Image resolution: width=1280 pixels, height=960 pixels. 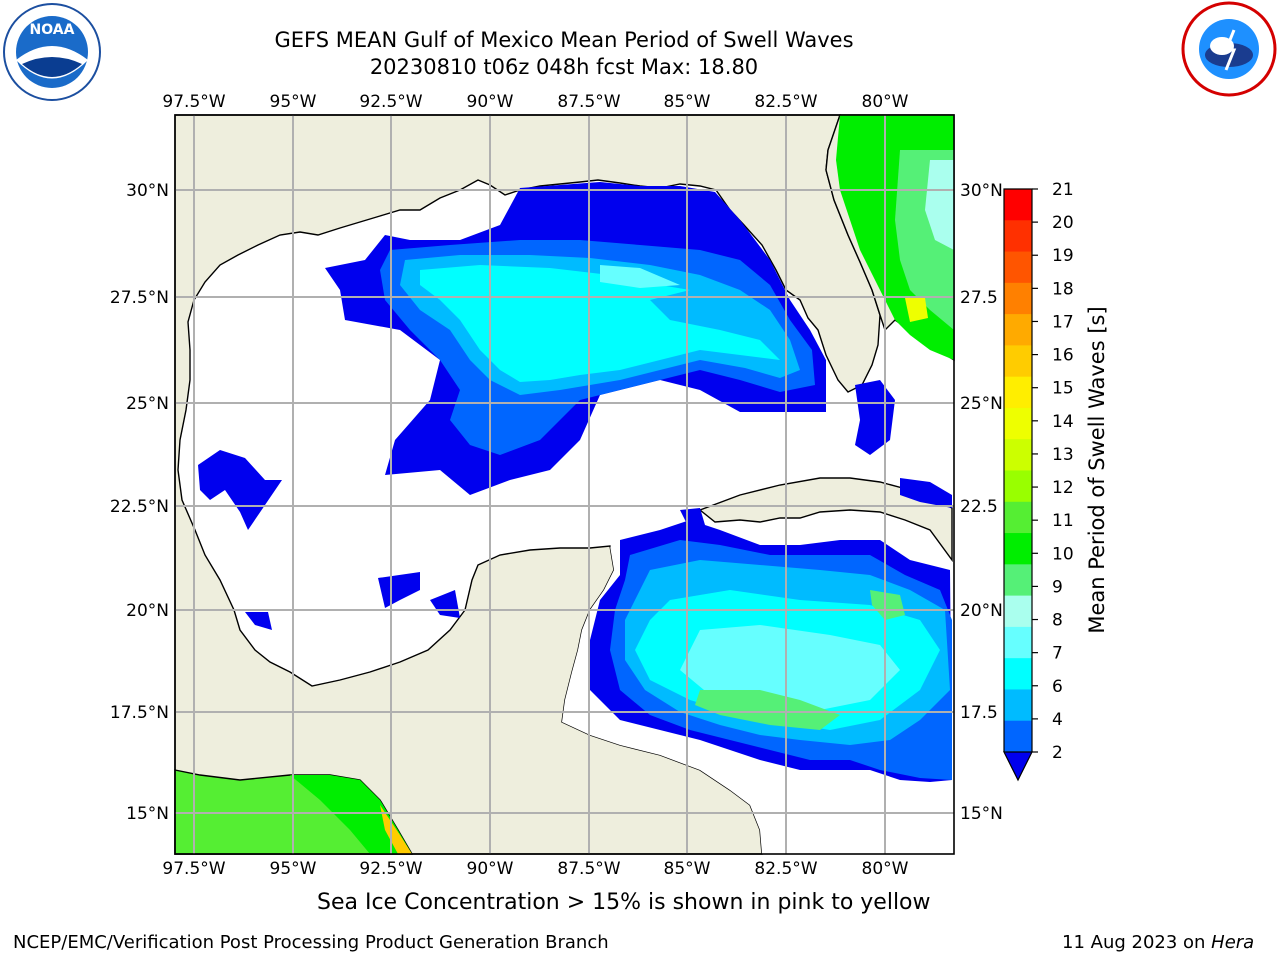 What do you see at coordinates (52, 52) in the screenshot?
I see `noaa-logo: NOAA` at bounding box center [52, 52].